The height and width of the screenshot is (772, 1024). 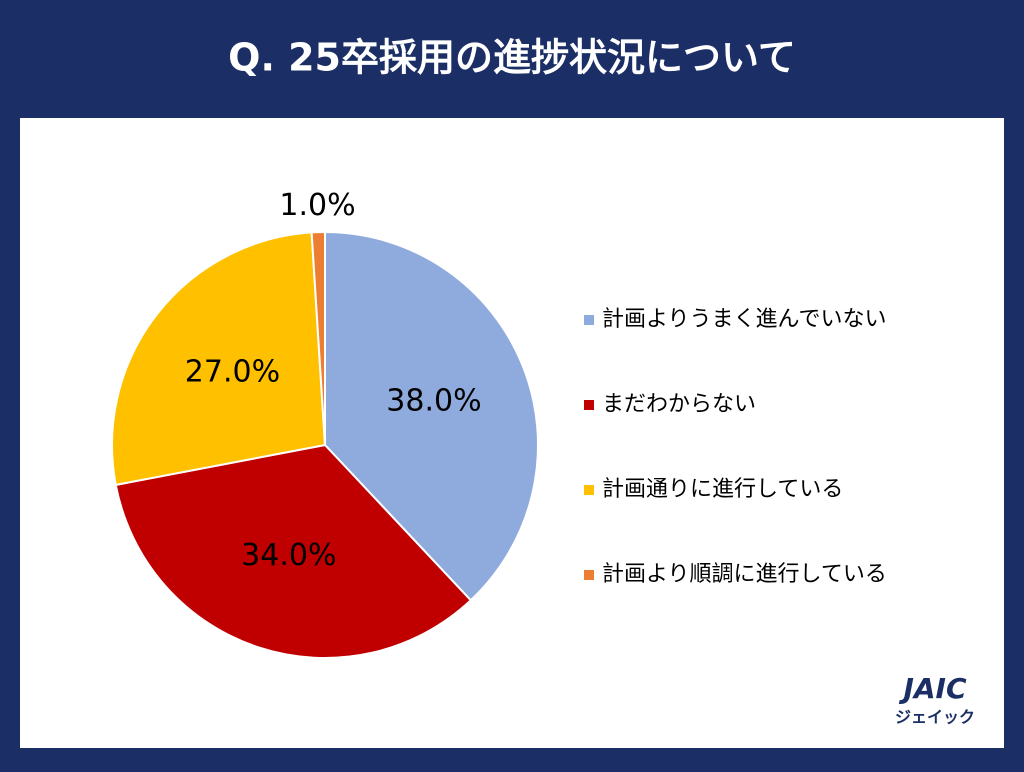 What do you see at coordinates (232, 372) in the screenshot?
I see `data-label: 27.0%` at bounding box center [232, 372].